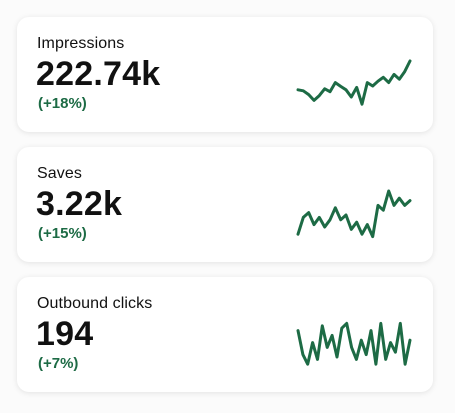 Image resolution: width=455 pixels, height=413 pixels. Describe the element at coordinates (79, 204) in the screenshot. I see `metric-value: 3.22k` at that location.